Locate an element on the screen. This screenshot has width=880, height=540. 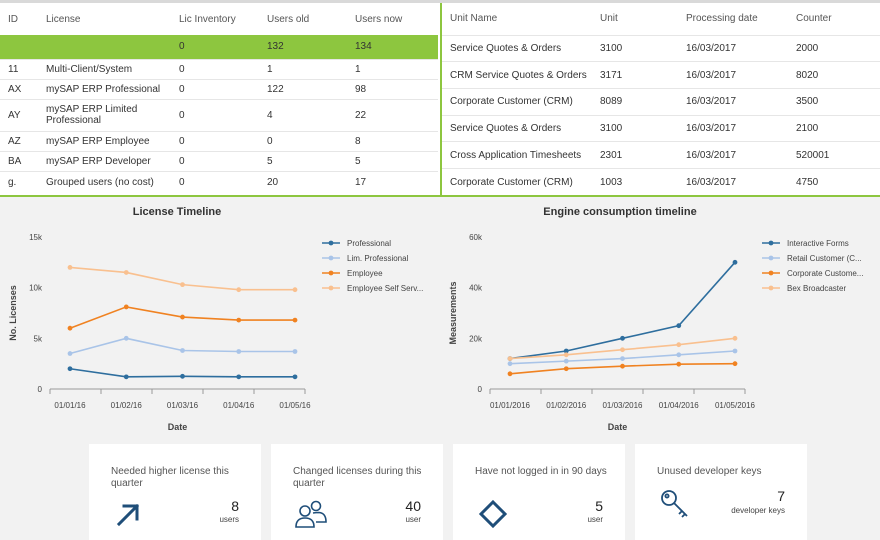
y-tick-label: 15k is located at coordinates (36, 237).